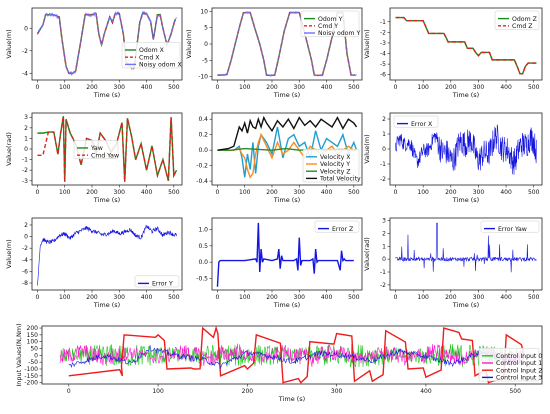 This screenshot has height=414, width=550. What do you see at coordinates (396, 87) in the screenshot?
I see `odom-z-xtick-label: 0` at bounding box center [396, 87].